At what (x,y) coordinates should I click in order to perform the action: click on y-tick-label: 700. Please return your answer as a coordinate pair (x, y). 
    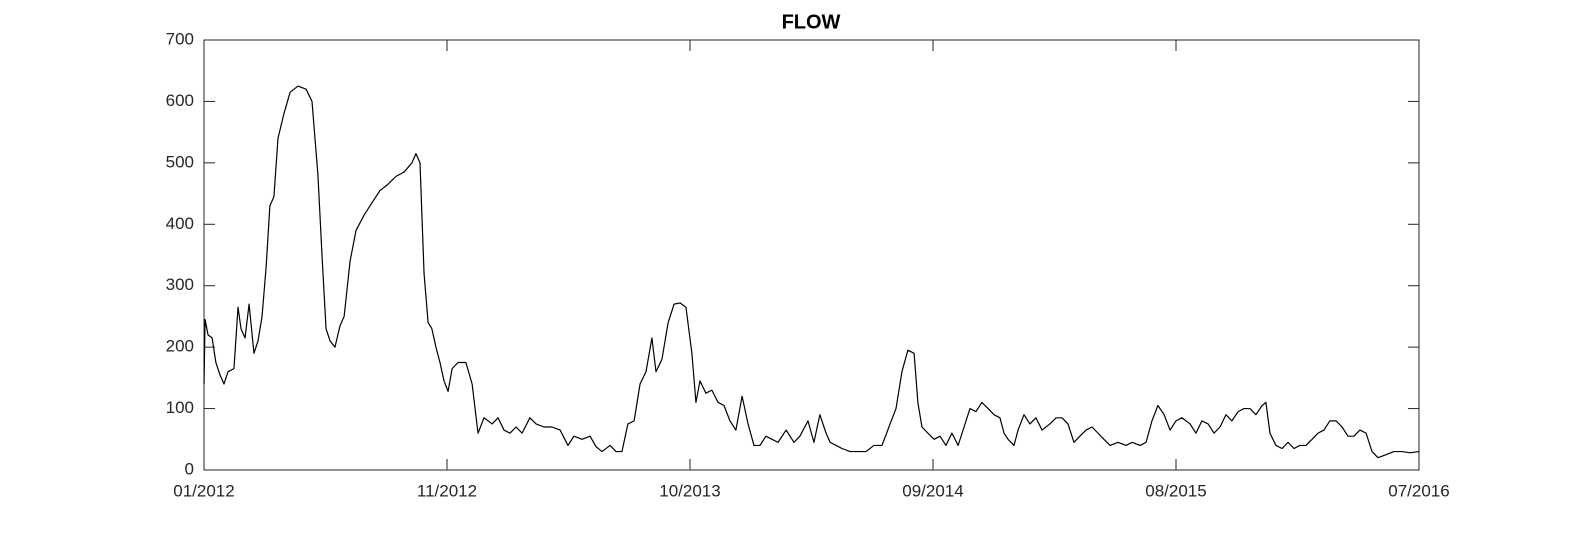
    Looking at the image, I should click on (180, 38).